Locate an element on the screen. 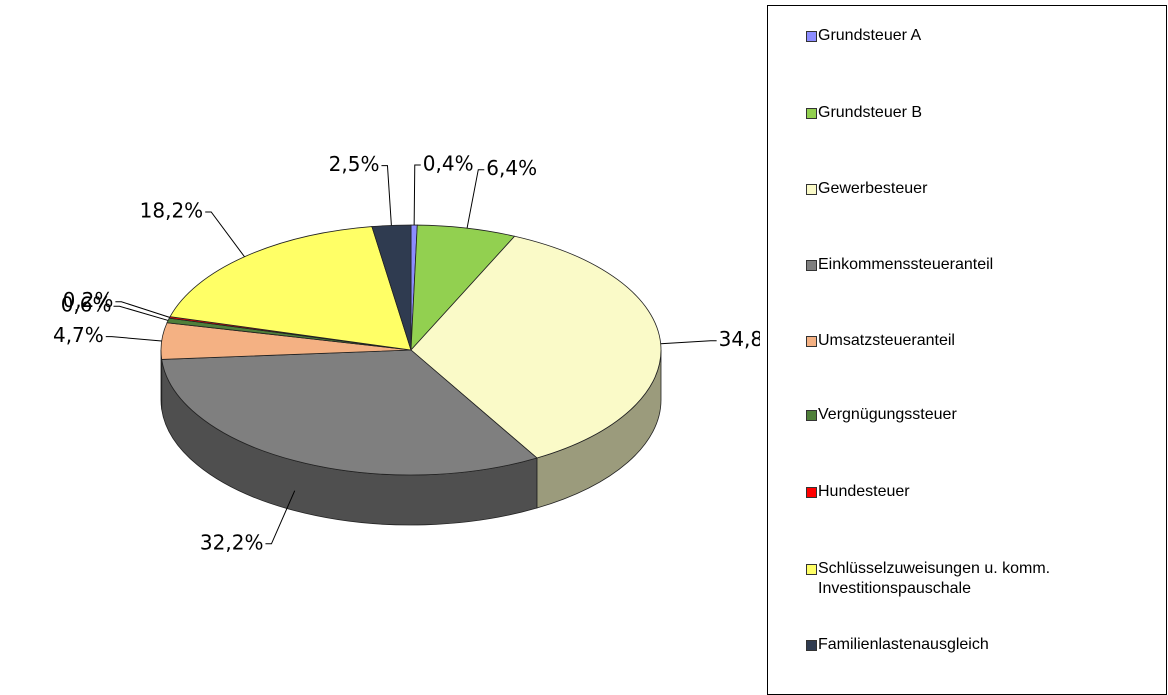 The image size is (1168, 695). data-label: 0,2% is located at coordinates (88, 300).